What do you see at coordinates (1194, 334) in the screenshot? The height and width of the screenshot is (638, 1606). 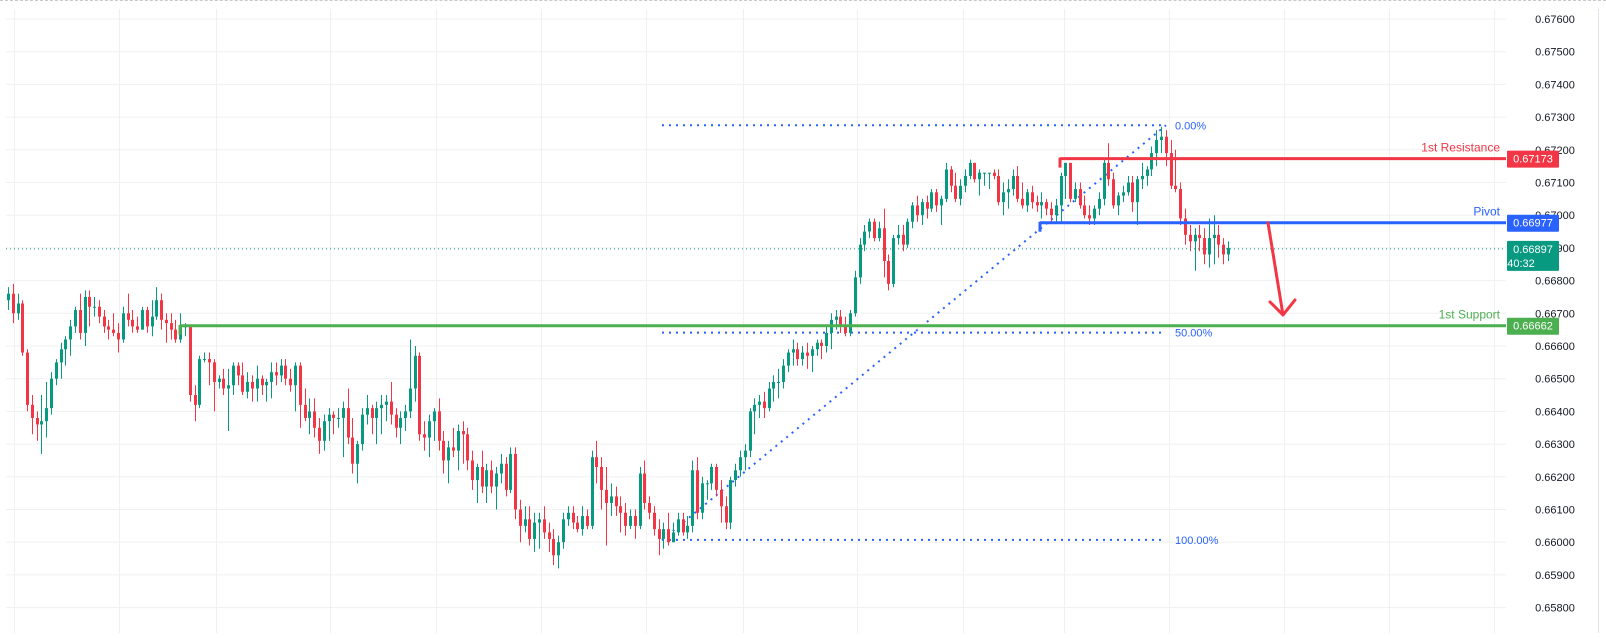 I see `fib-level-label: 50.00%` at bounding box center [1194, 334].